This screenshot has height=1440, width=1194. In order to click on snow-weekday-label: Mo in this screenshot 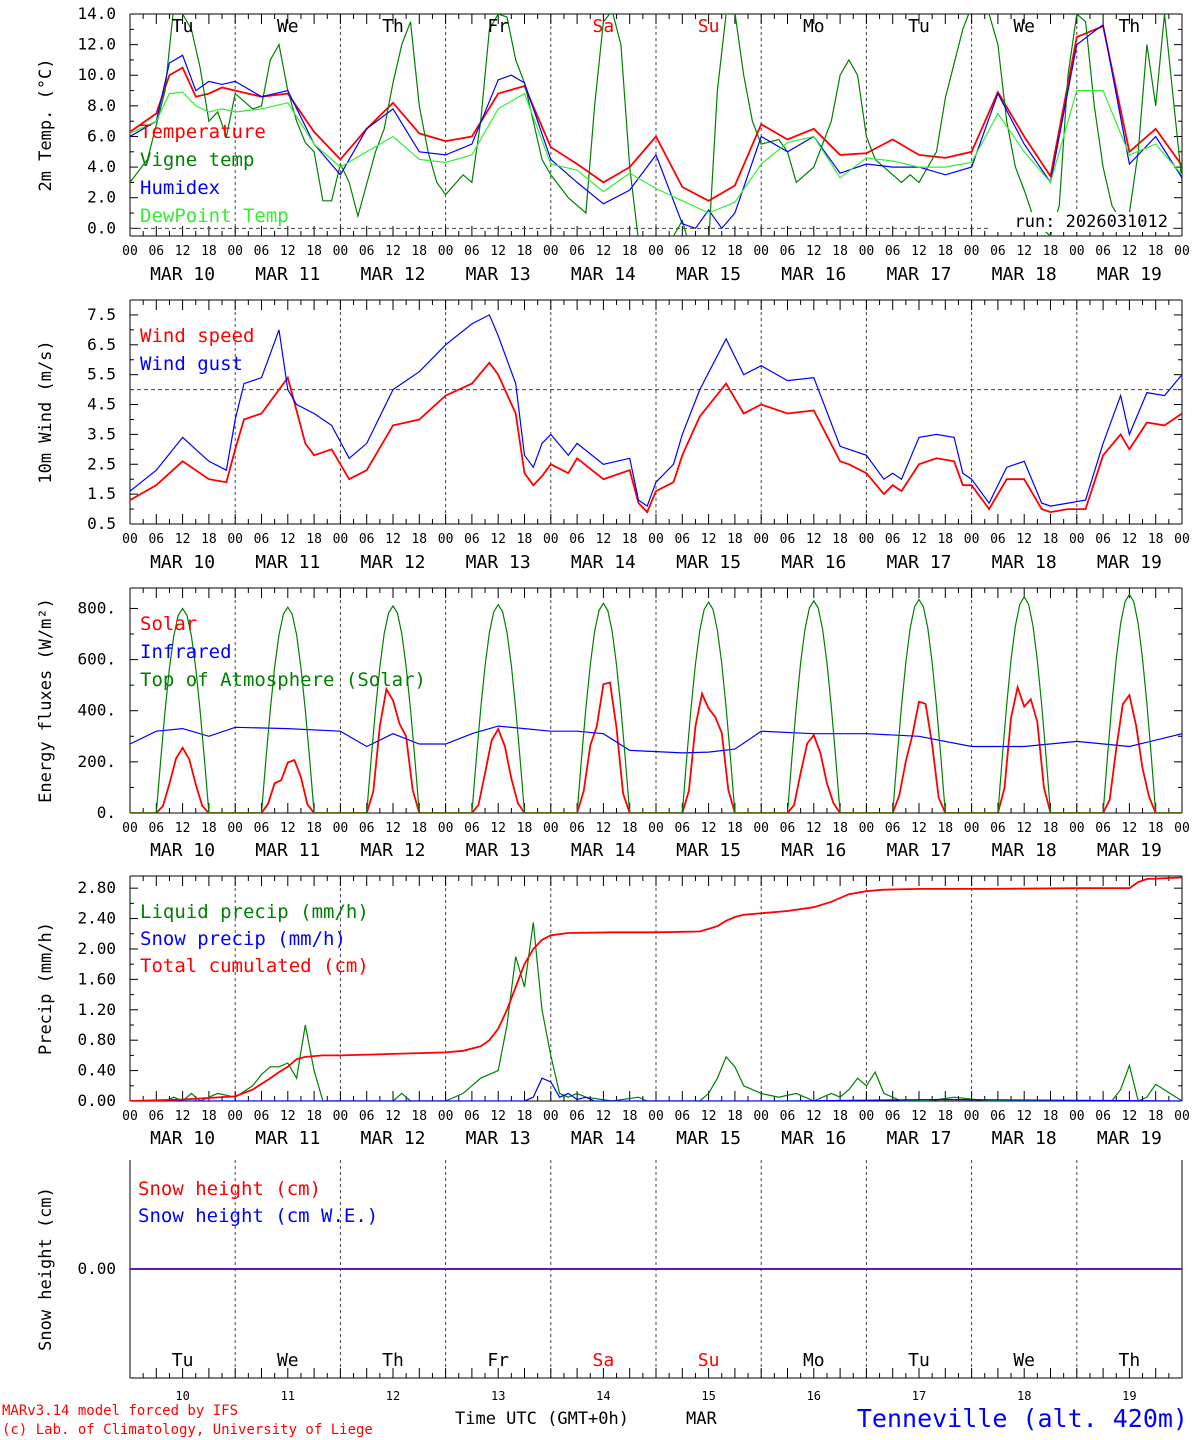, I will do `click(814, 1360)`.